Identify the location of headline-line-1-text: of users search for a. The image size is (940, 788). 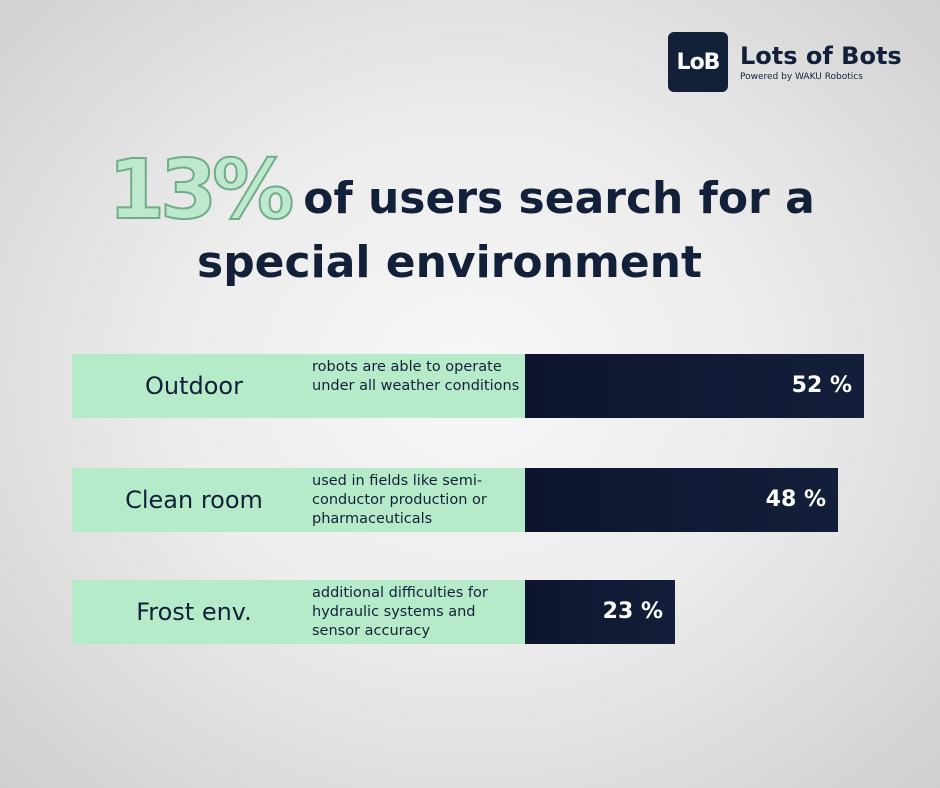
(559, 198).